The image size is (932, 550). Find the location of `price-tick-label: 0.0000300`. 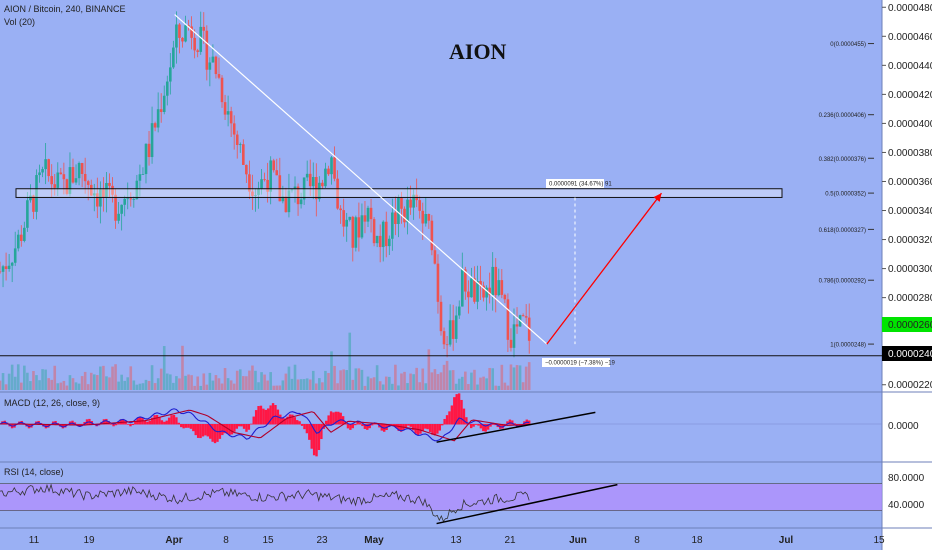

price-tick-label: 0.0000300 is located at coordinates (910, 269).